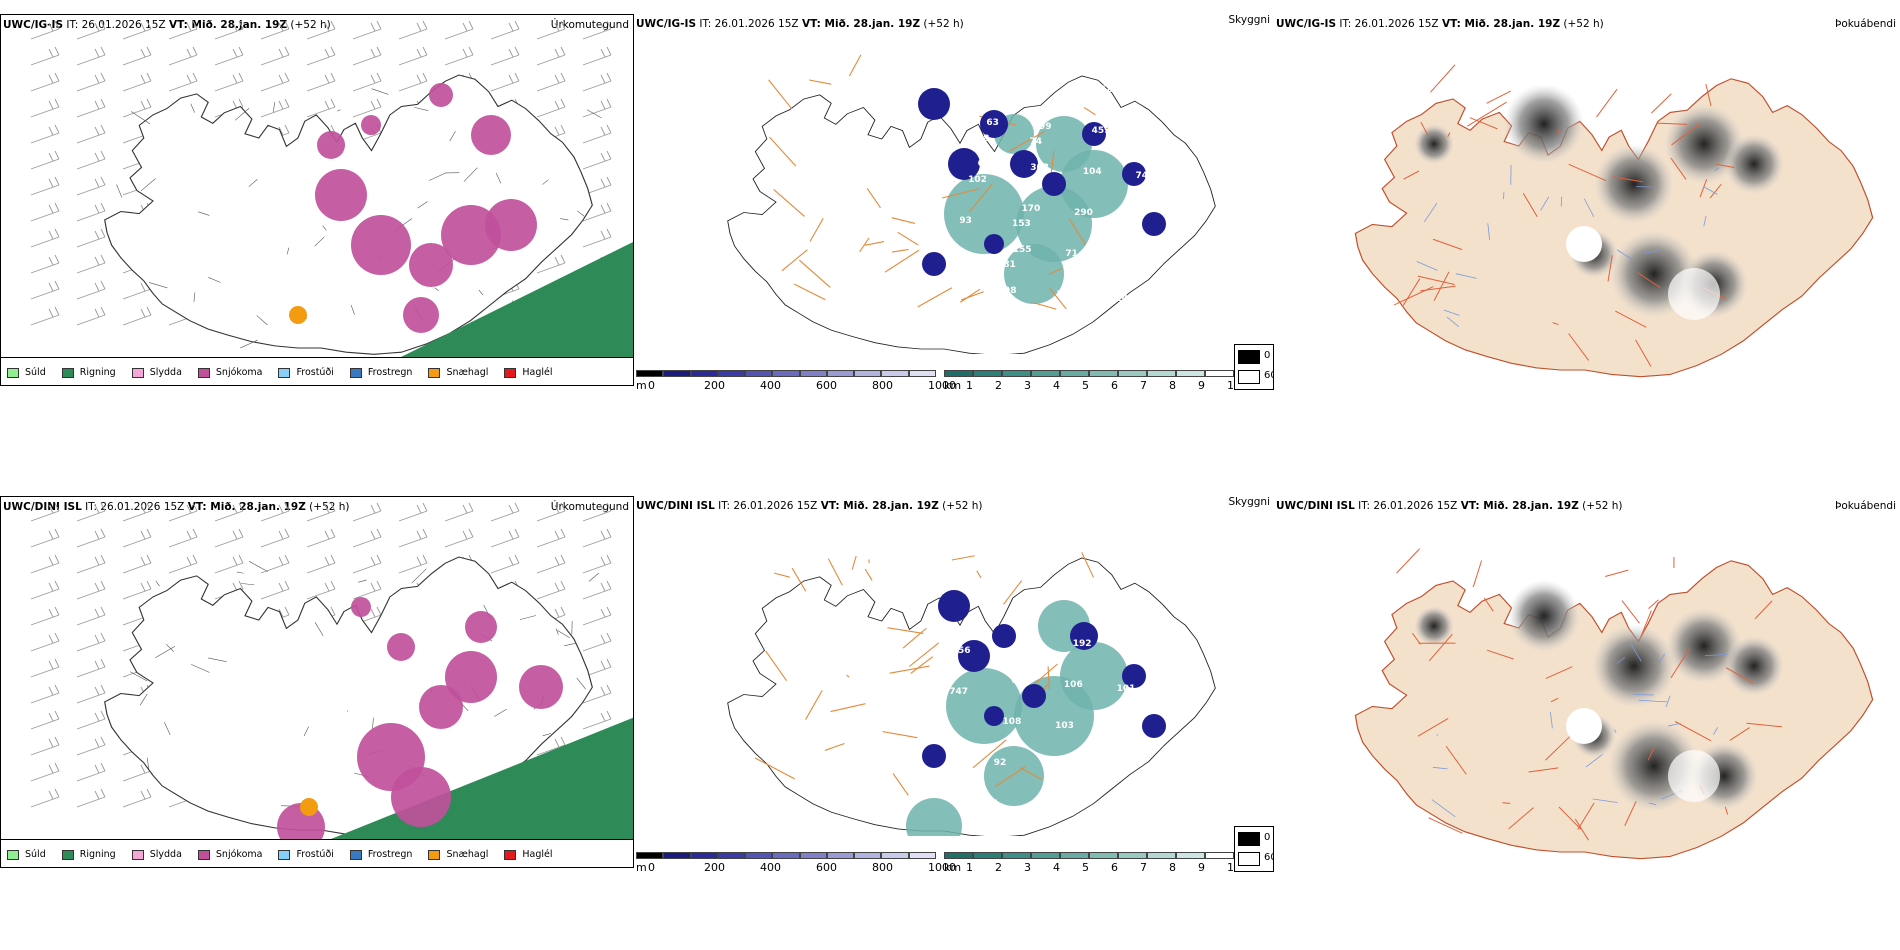 The height and width of the screenshot is (950, 1900). Describe the element at coordinates (1036, 142) in the screenshot. I see `visibility-value: 74` at that location.